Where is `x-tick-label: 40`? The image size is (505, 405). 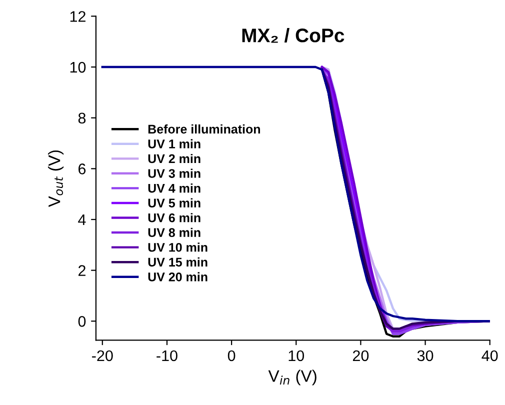 x-tick-label: 40 is located at coordinates (490, 356).